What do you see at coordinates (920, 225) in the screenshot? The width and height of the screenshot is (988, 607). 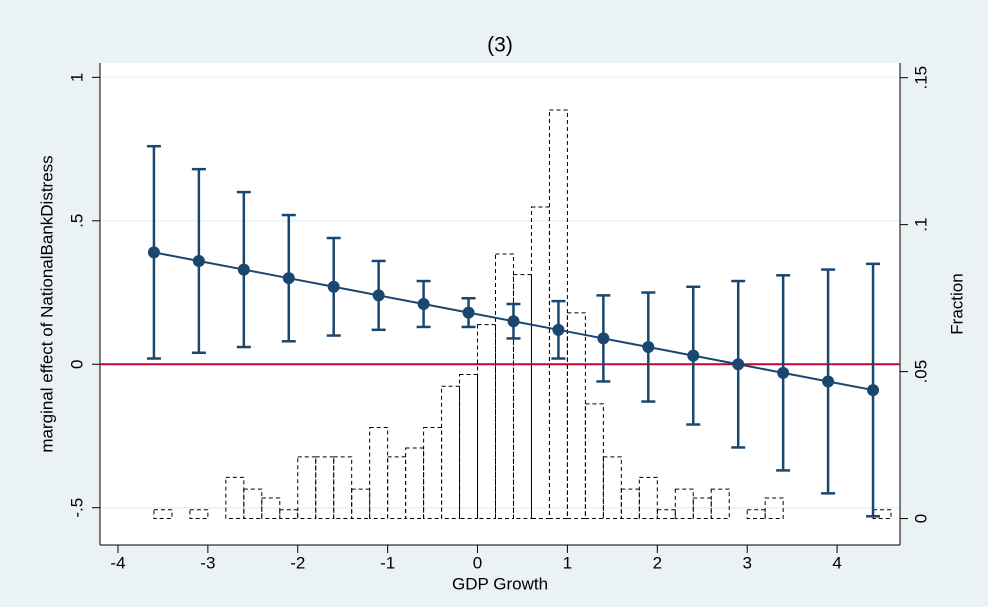 I see `y2-tick-label: .1` at bounding box center [920, 225].